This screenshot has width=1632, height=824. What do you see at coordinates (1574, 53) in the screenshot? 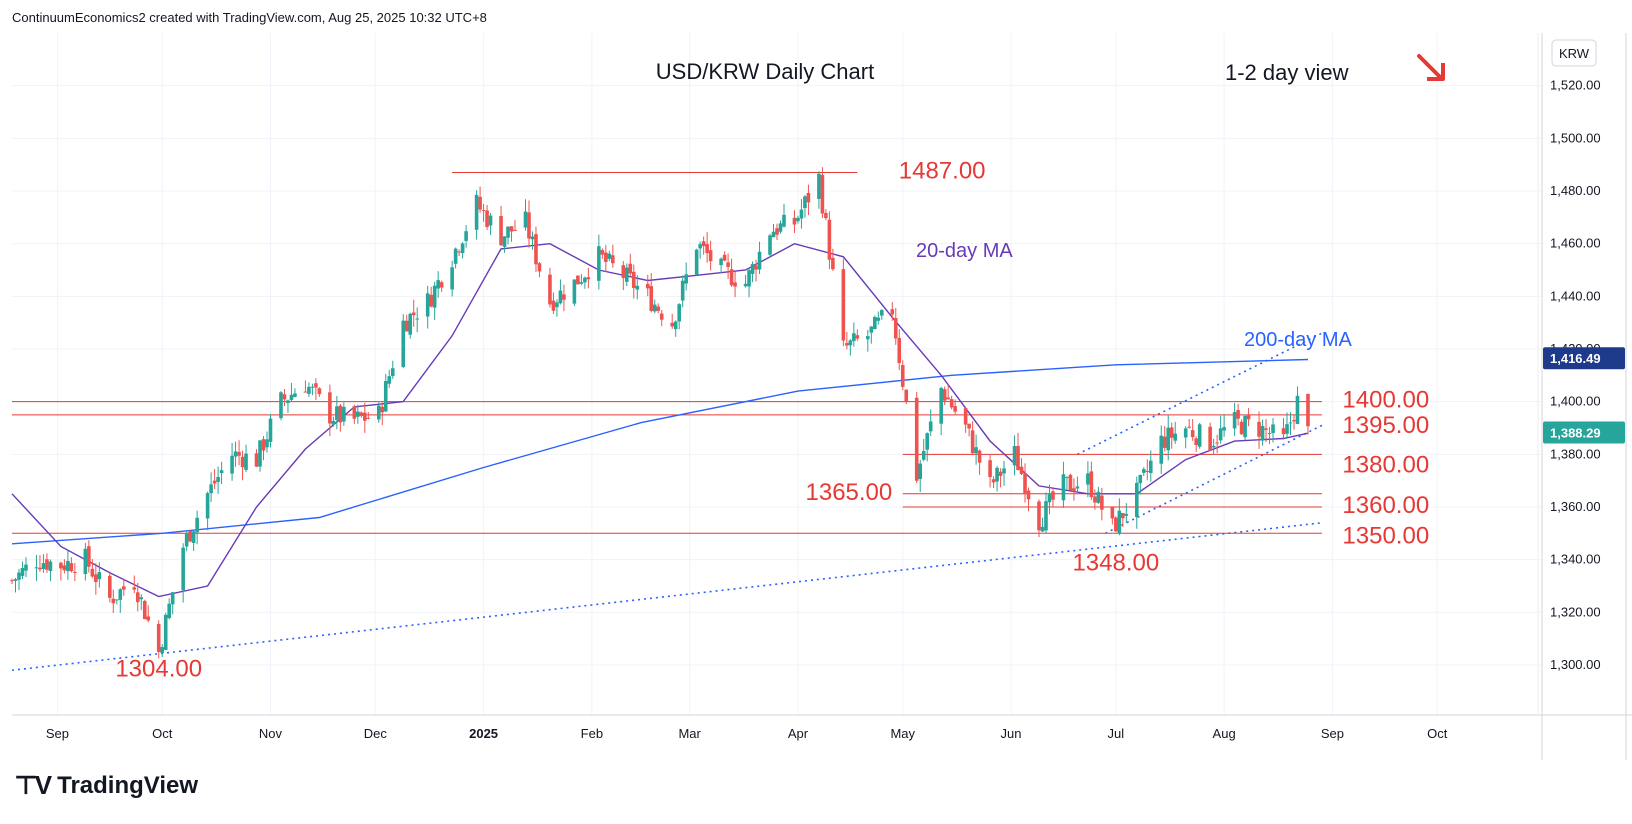
I see `currency-box` at bounding box center [1574, 53].